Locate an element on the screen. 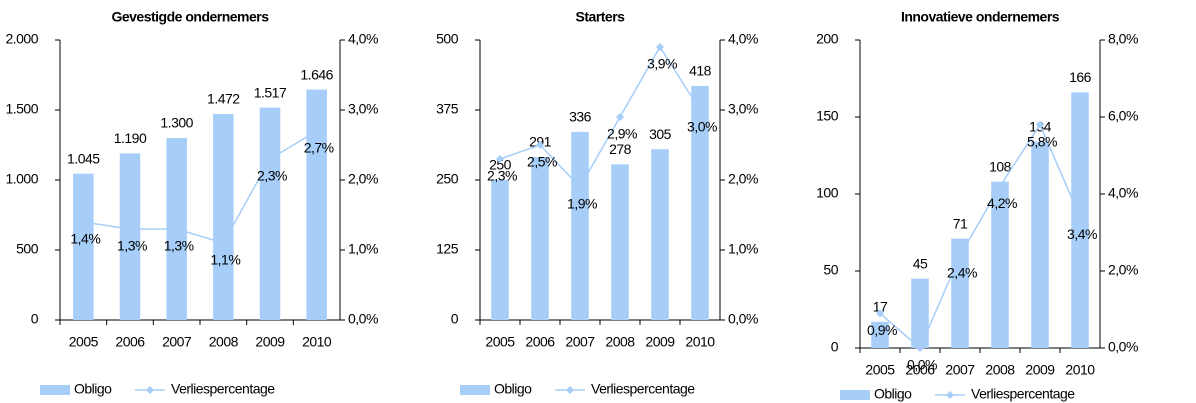 The height and width of the screenshot is (403, 1196). chart-title: Starters is located at coordinates (601, 17).